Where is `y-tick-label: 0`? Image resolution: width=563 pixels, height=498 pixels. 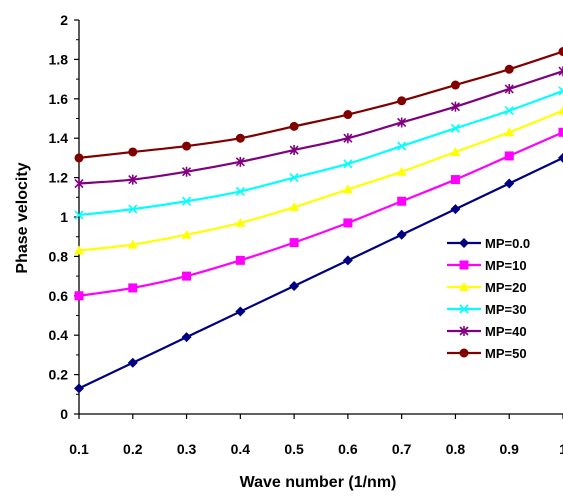 y-tick-label: 0 is located at coordinates (64, 414).